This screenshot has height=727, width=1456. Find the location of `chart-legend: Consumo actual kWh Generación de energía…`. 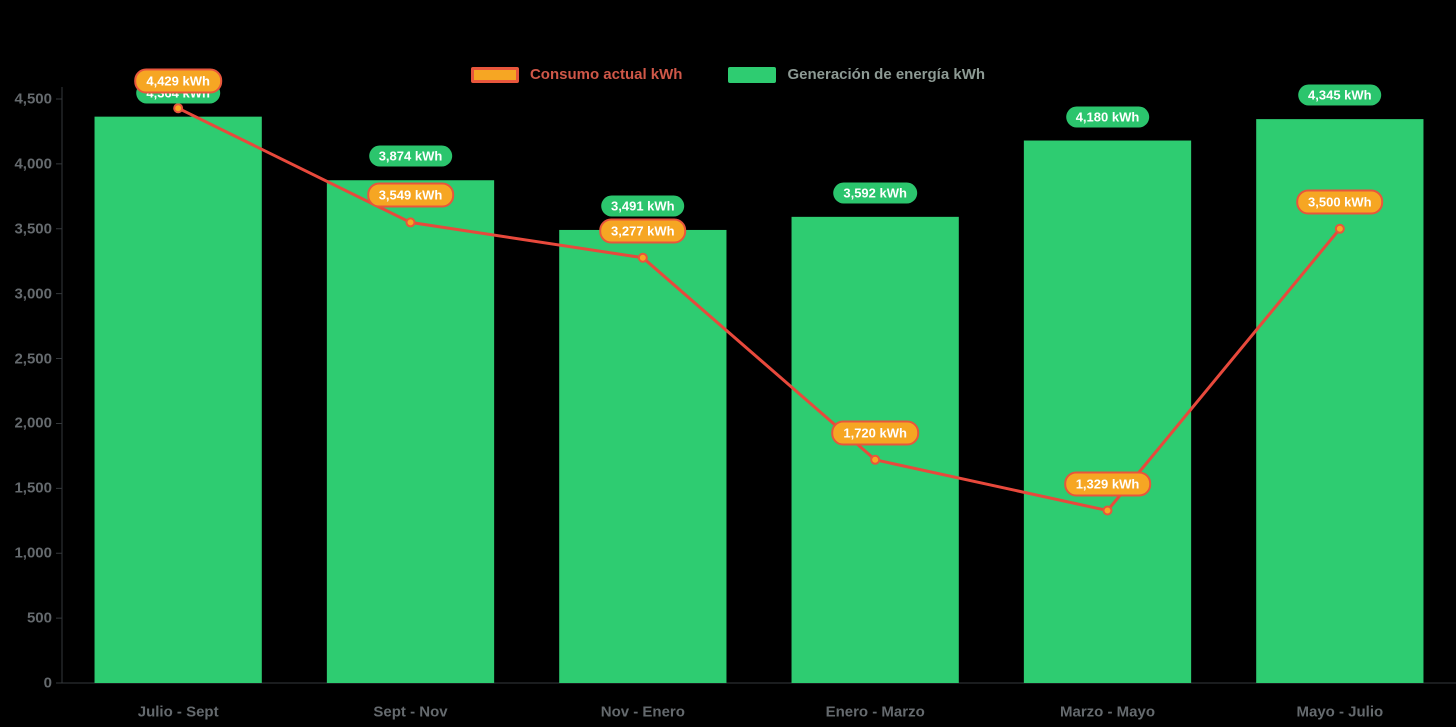

chart-legend: Consumo actual kWh Generación de energía… is located at coordinates (728, 74).